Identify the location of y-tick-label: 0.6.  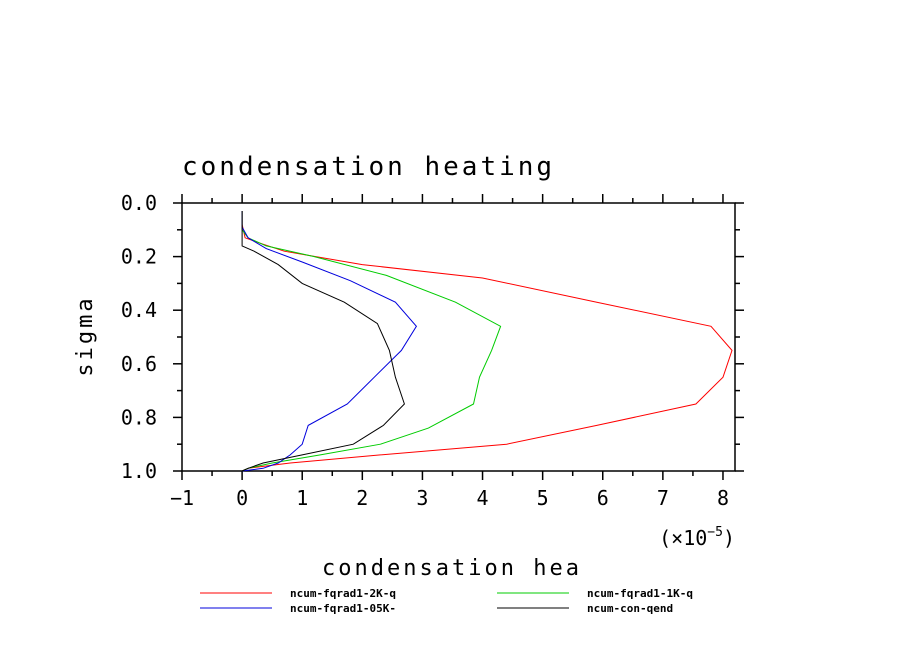
(139, 364).